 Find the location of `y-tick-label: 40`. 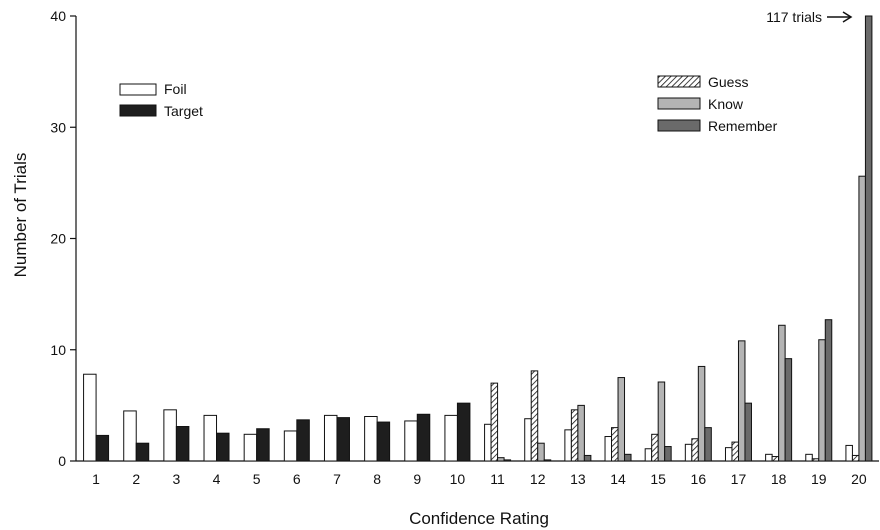

y-tick-label: 40 is located at coordinates (58, 16).